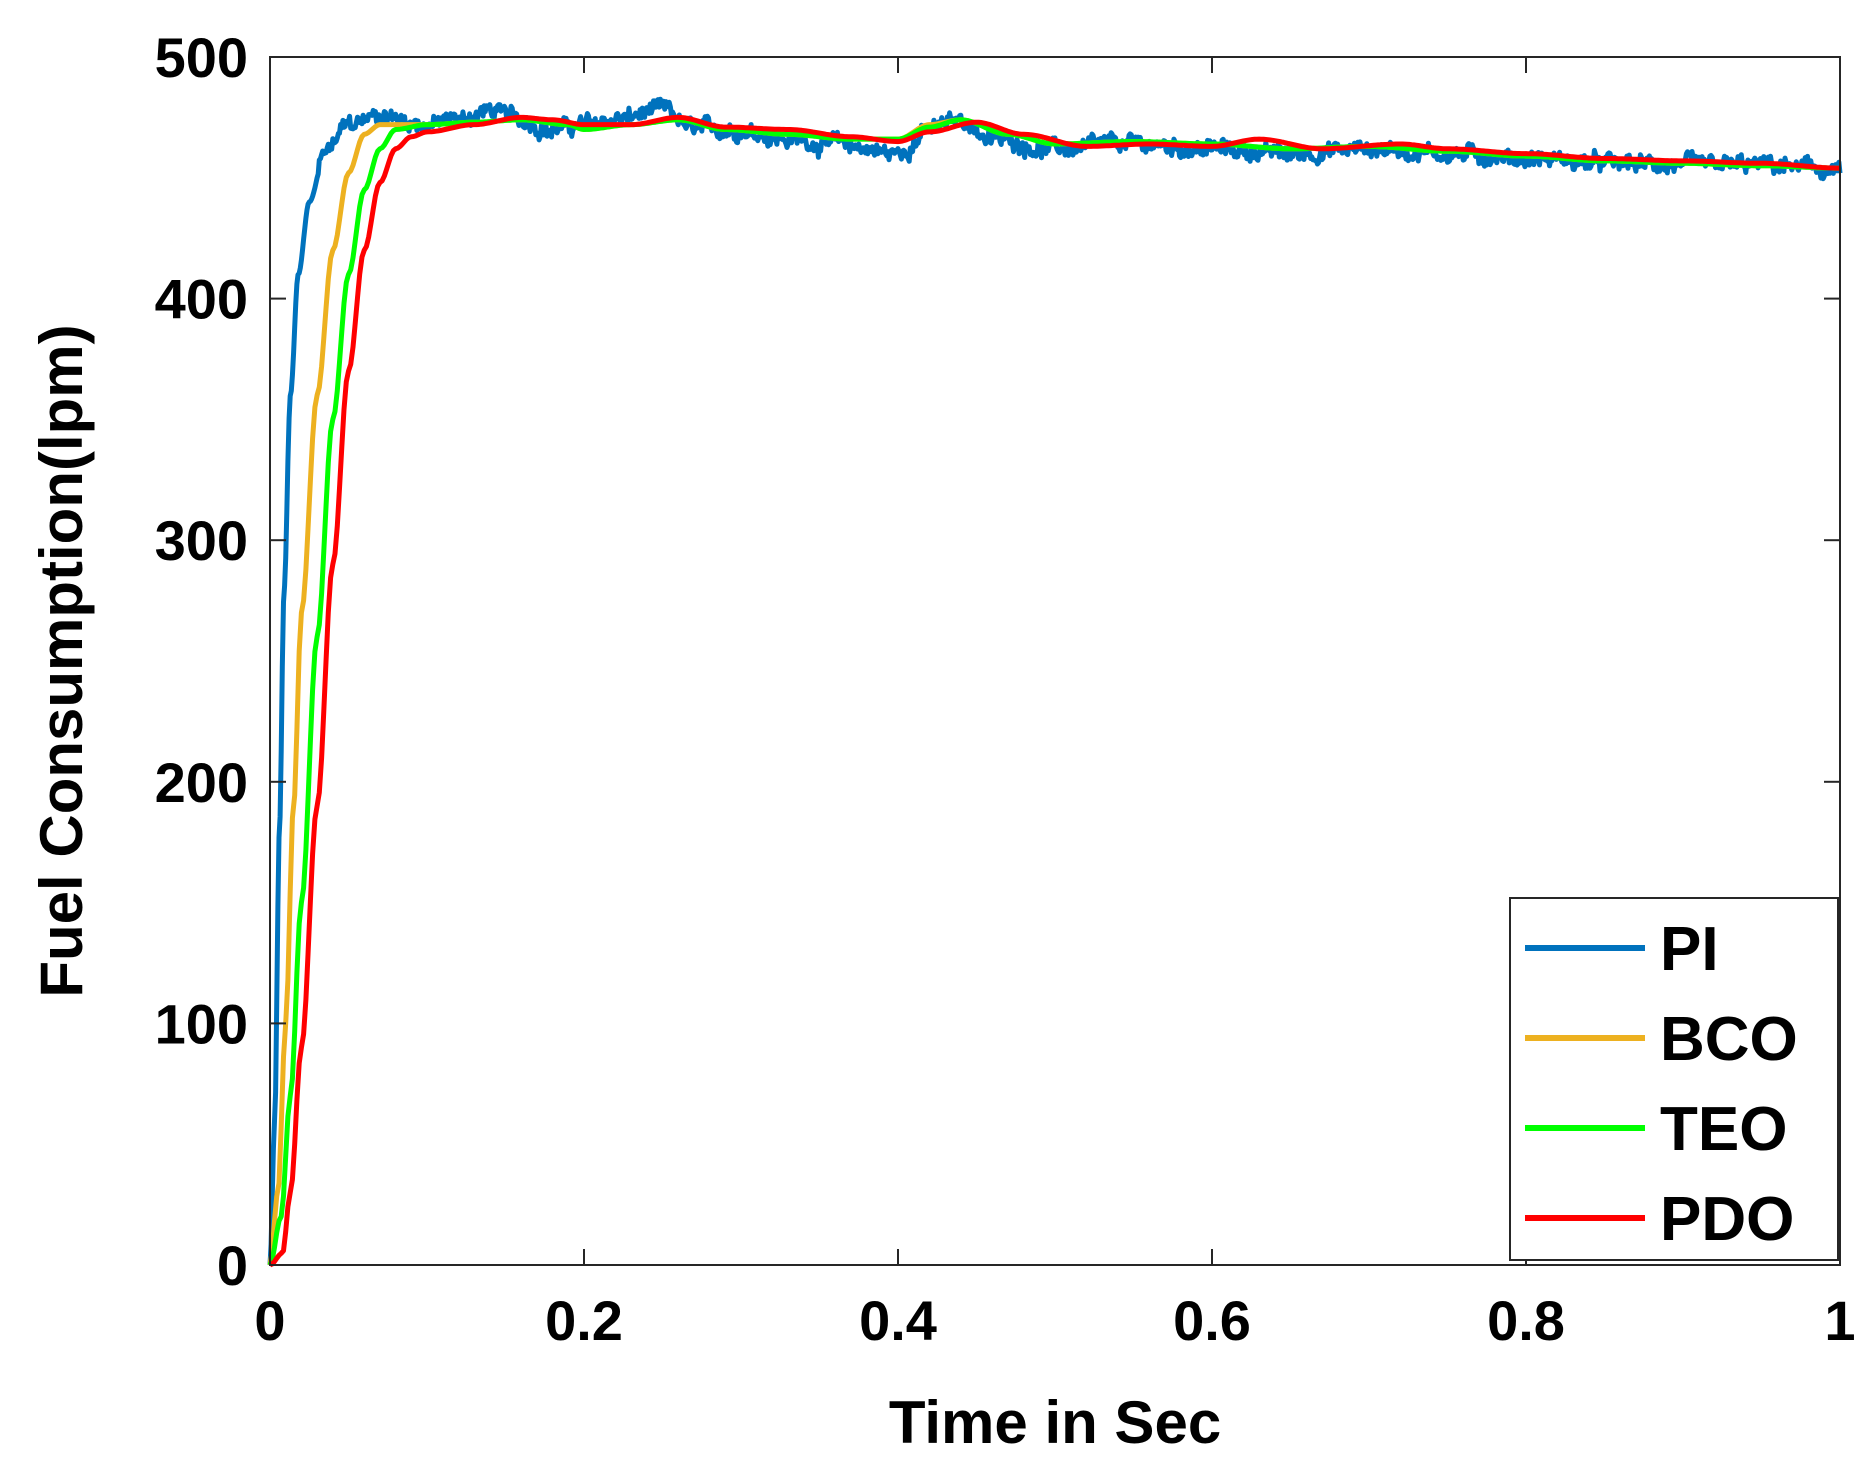  I want to click on x-axis-title: Time in Sec, so click(1055, 1422).